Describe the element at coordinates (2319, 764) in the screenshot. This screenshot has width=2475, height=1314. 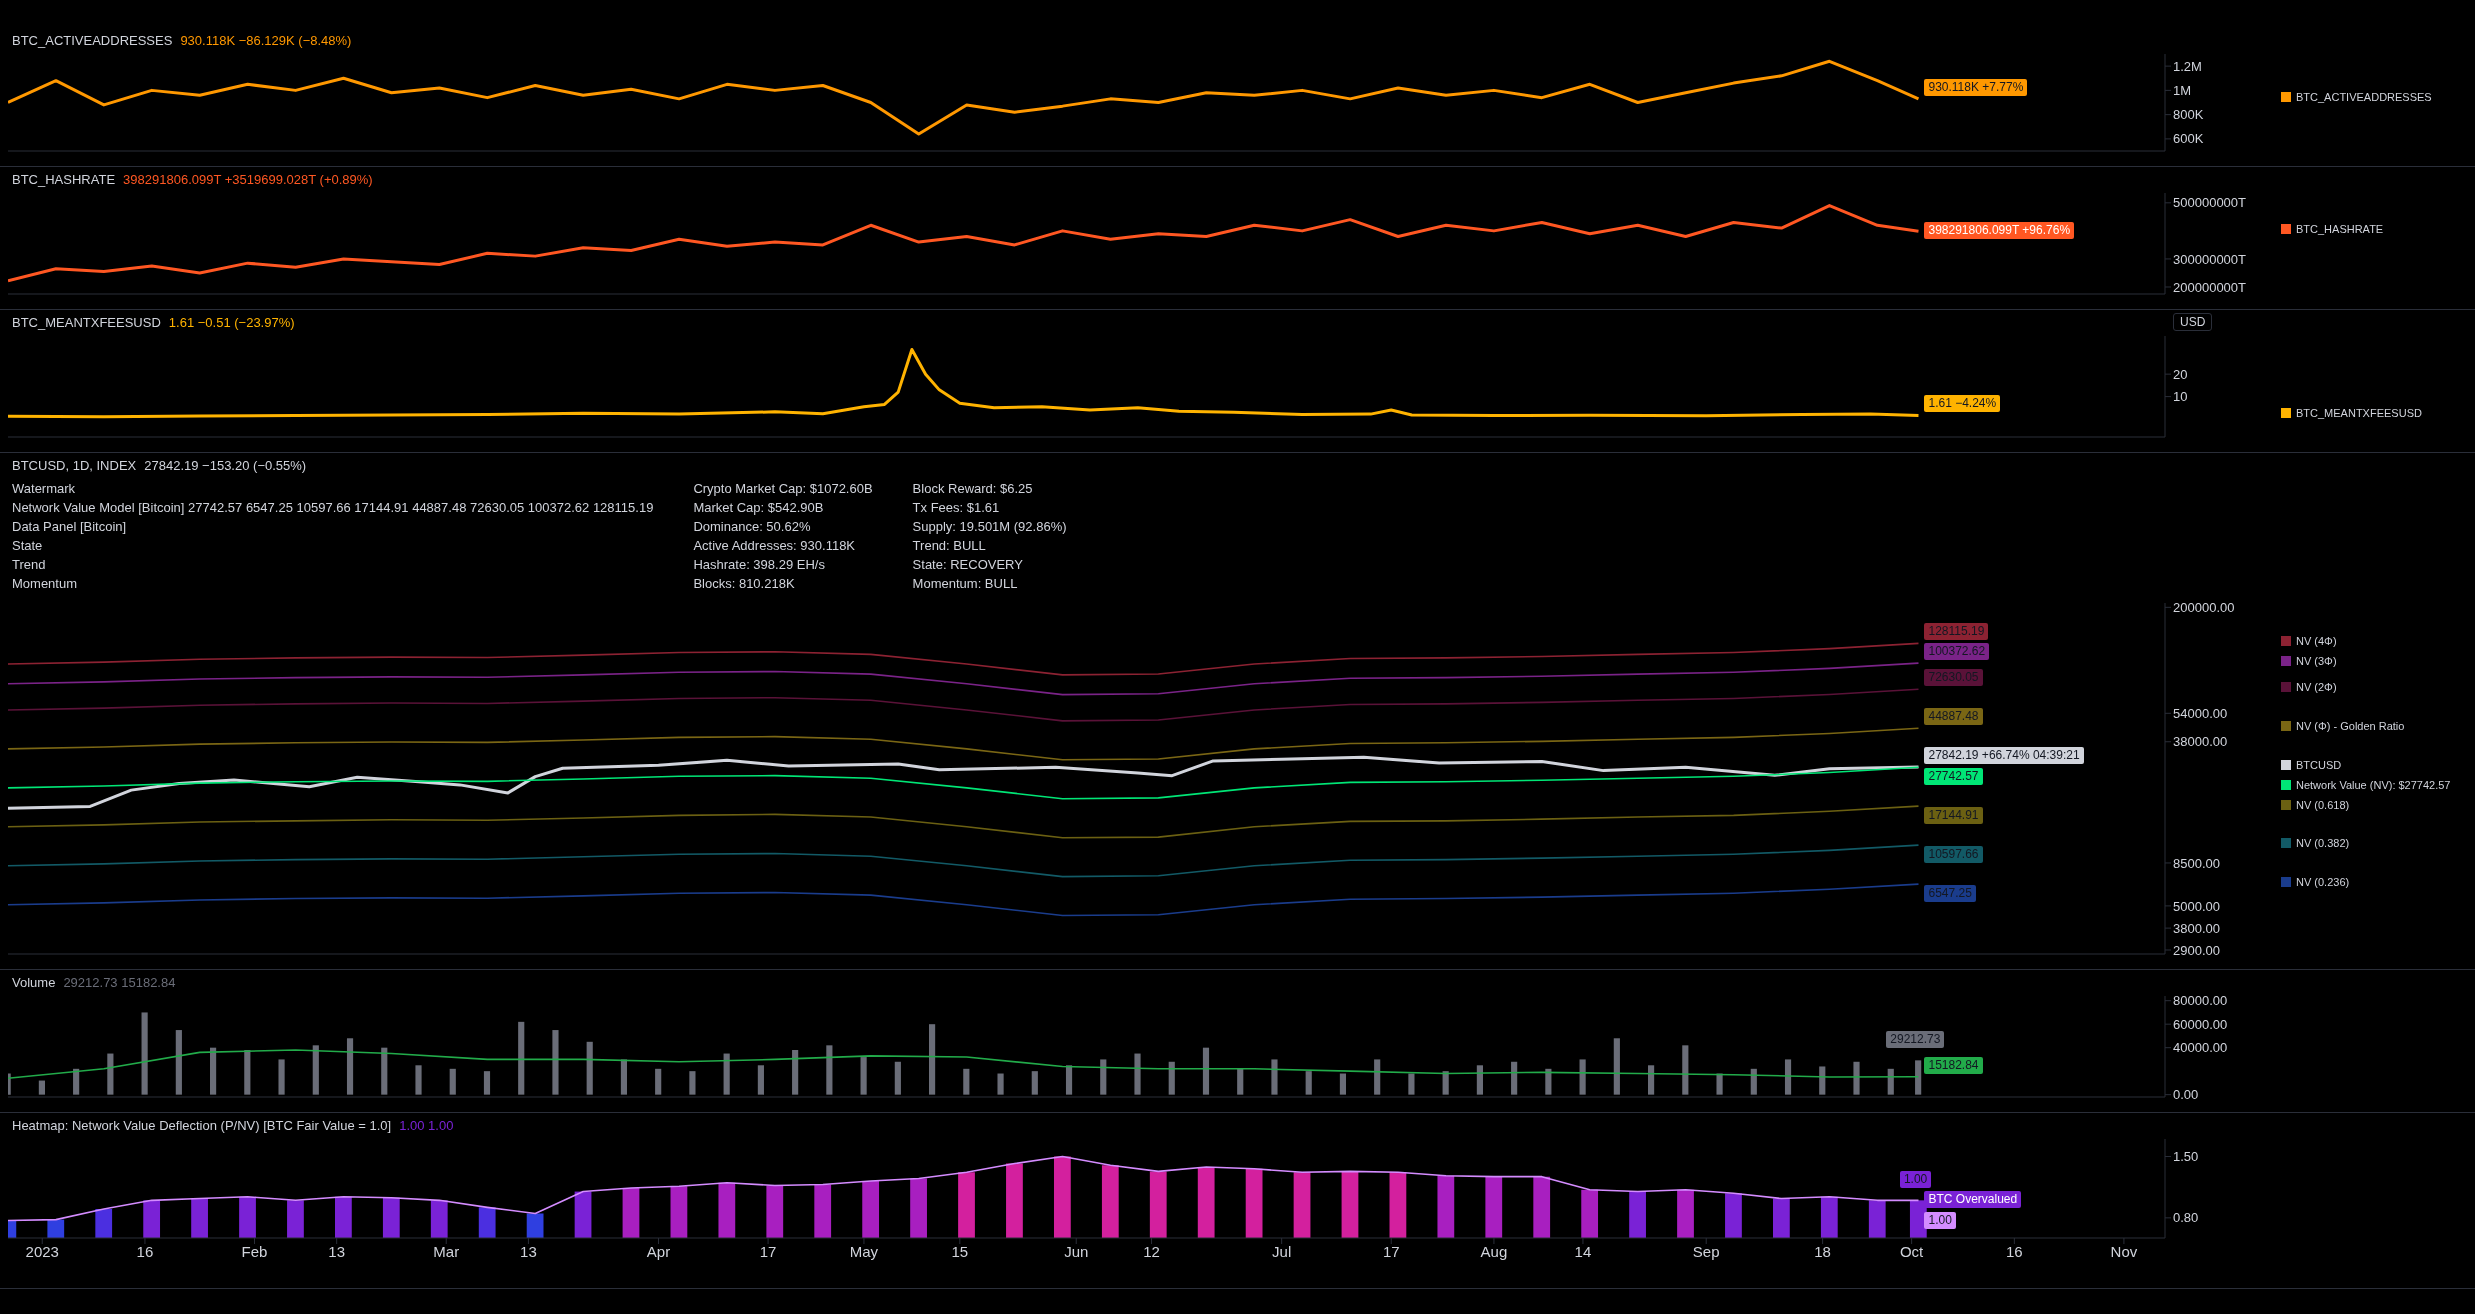
I see `legend-label: BTCUSD` at that location.